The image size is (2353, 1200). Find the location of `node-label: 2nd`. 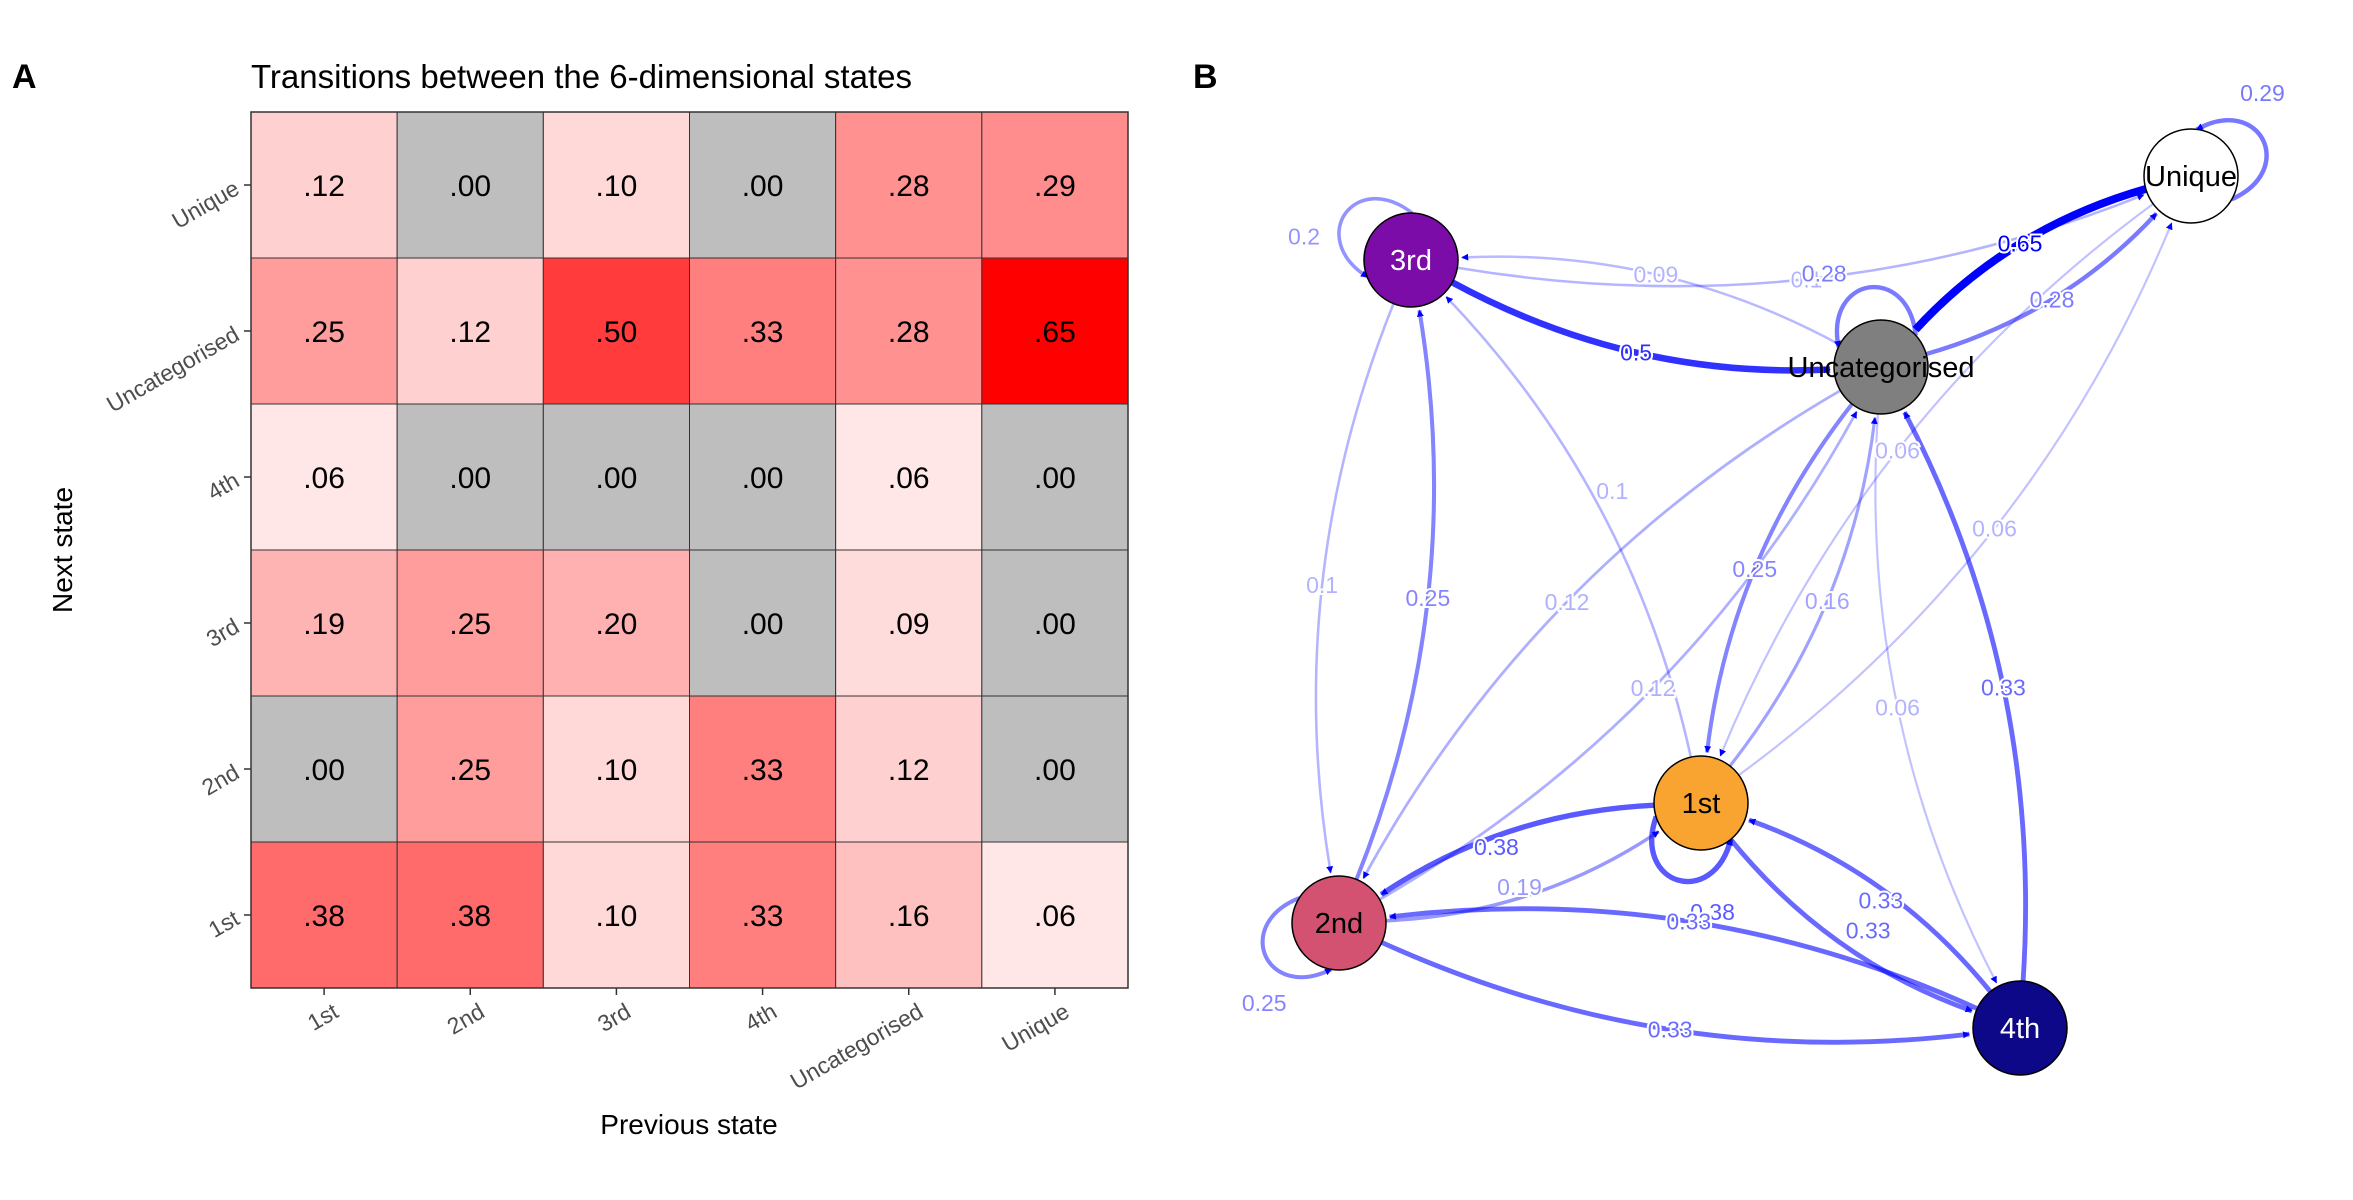

node-label: 2nd is located at coordinates (1339, 924).